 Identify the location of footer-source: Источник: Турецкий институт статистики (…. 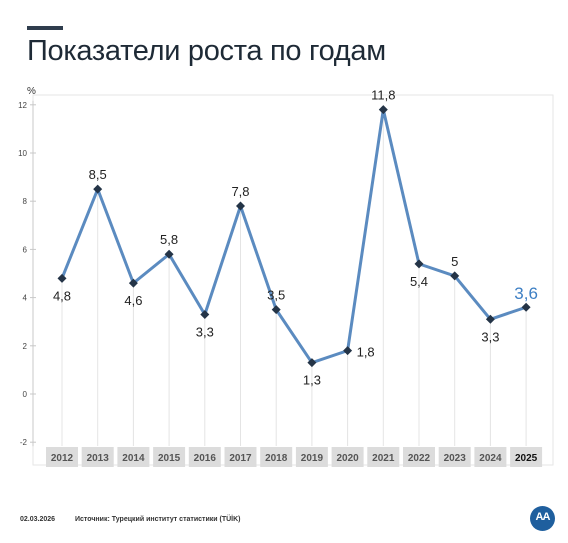
(158, 519).